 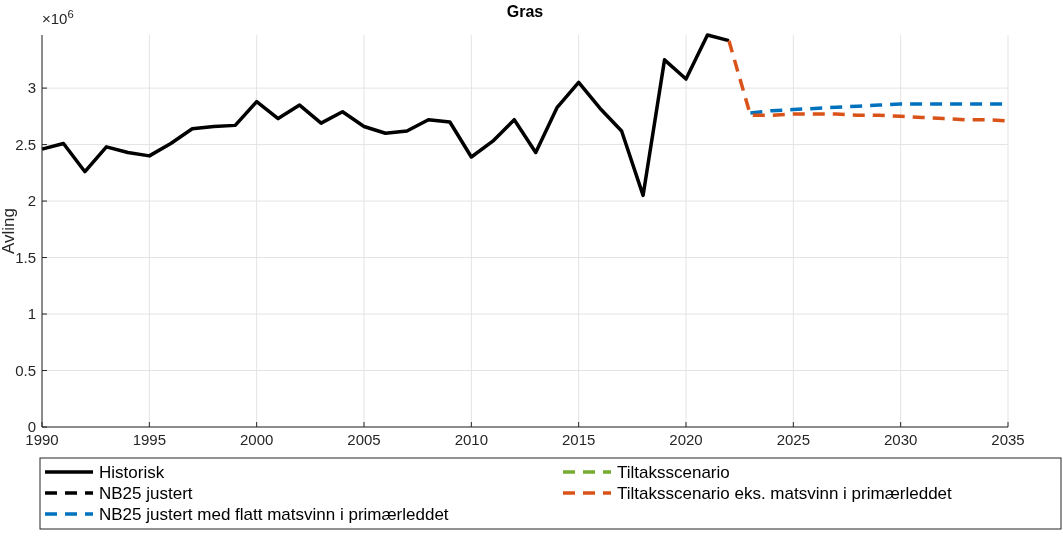 I want to click on legend-label: Tiltaksscenario eks. matsvinn i primærleddet, so click(x=785, y=493).